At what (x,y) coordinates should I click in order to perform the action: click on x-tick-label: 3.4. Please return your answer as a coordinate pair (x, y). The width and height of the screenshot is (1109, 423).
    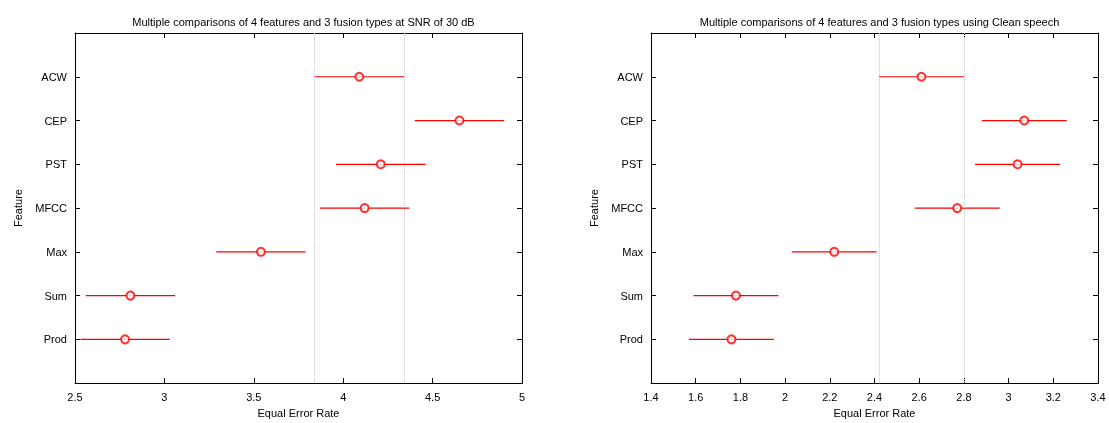
    Looking at the image, I should click on (1098, 396).